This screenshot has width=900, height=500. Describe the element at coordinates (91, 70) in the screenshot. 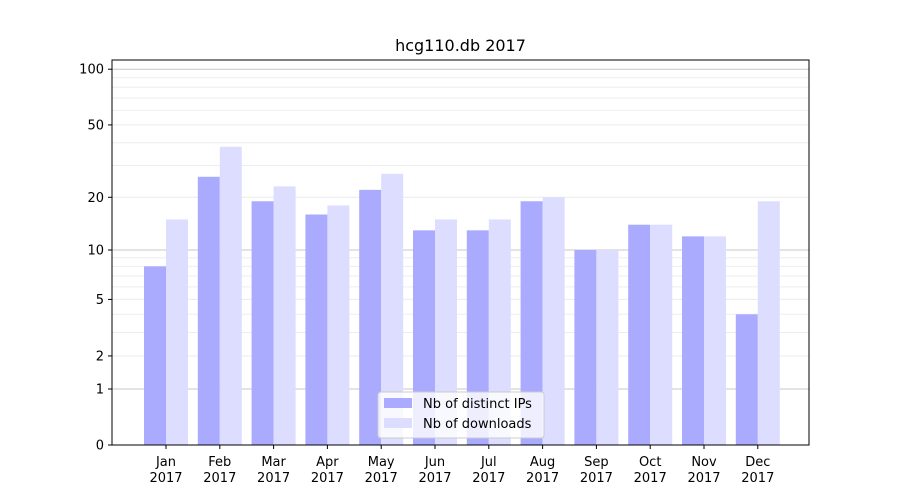

I see `y-tick-label: 100` at that location.